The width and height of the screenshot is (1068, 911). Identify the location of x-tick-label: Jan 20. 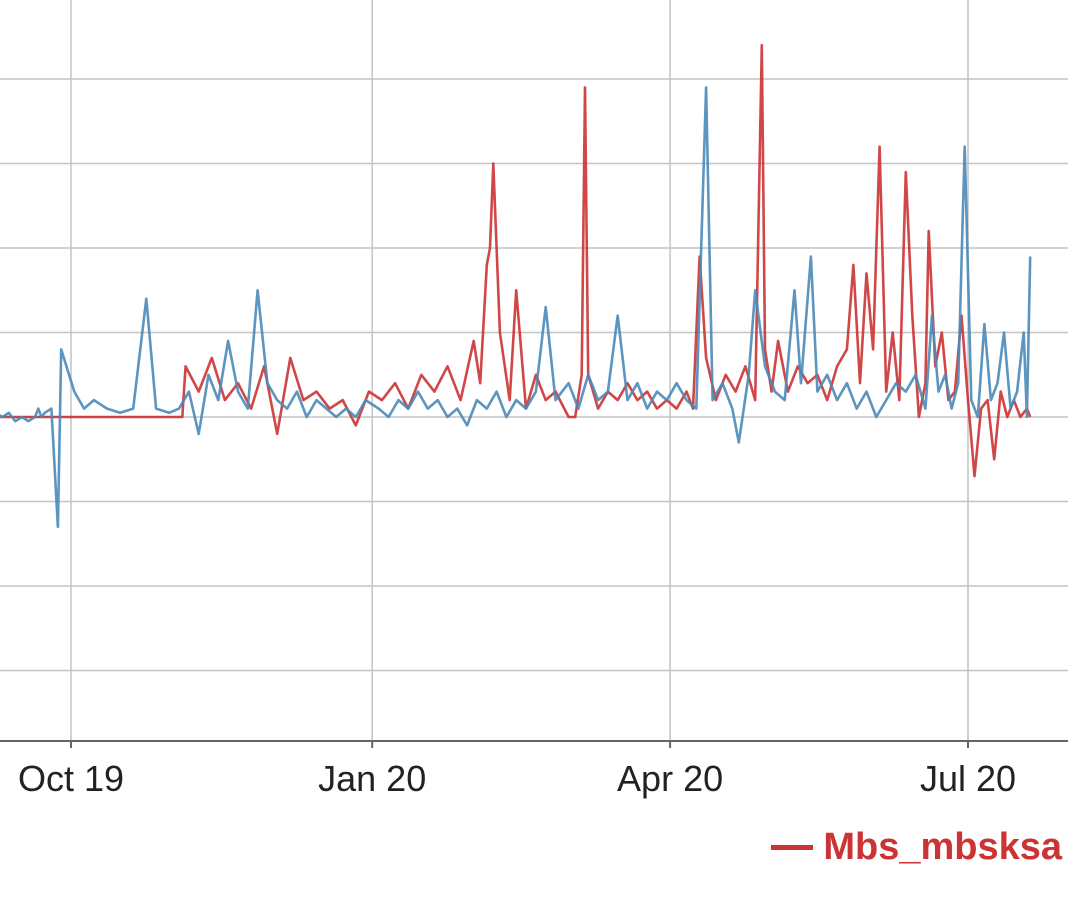
(372, 778).